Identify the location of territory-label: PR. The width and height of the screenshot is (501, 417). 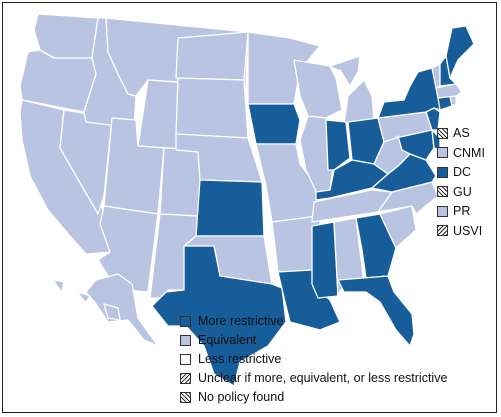
(462, 211).